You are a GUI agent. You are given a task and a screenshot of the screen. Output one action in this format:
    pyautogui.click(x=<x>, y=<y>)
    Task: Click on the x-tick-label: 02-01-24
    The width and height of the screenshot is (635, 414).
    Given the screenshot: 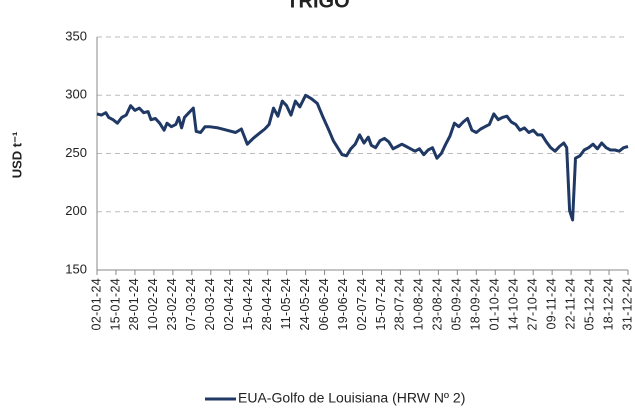 What is the action you would take?
    pyautogui.click(x=96, y=304)
    